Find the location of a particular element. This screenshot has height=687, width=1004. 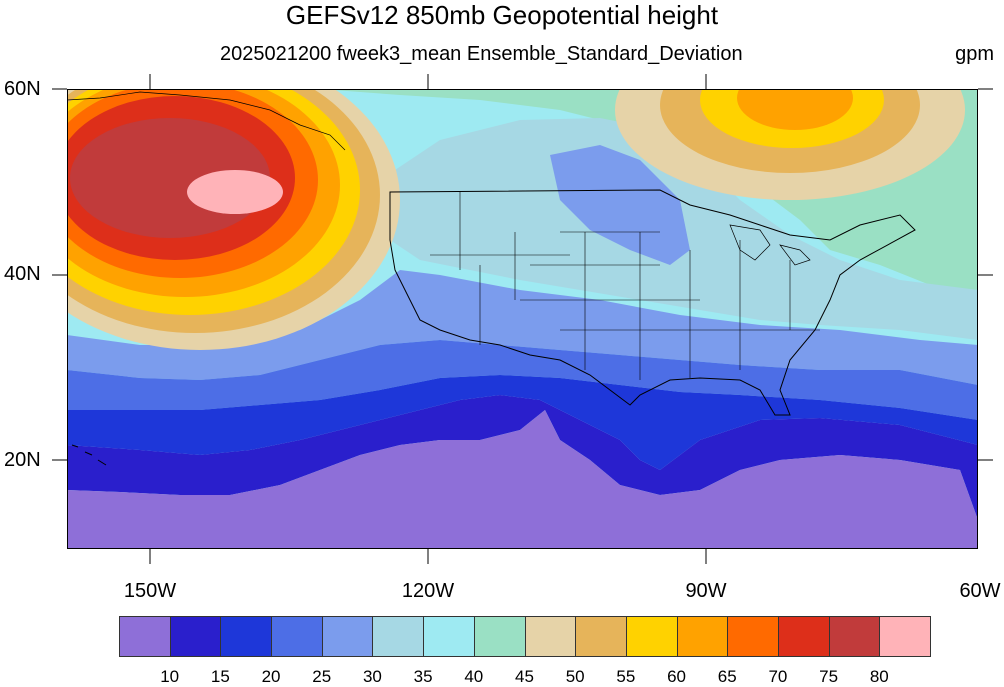

lon-label-60w: 60W is located at coordinates (980, 591).